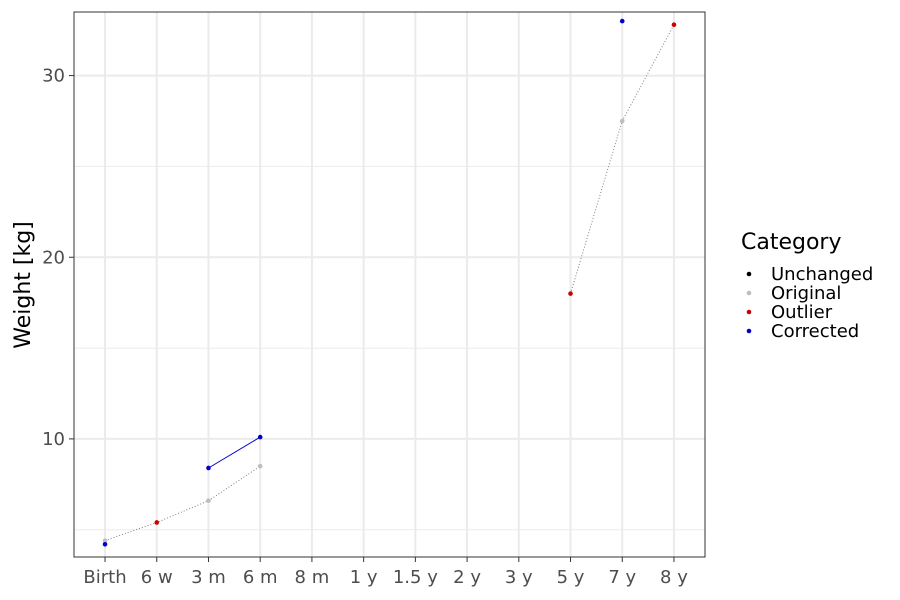 The height and width of the screenshot is (600, 900). Describe the element at coordinates (802, 312) in the screenshot. I see `legend-label: Outlier` at that location.